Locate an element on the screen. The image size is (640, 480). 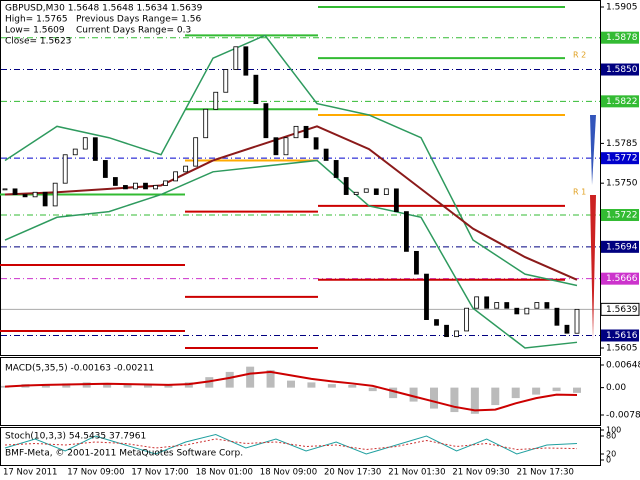
stoch-label: Stoch(10,3,3) 54.5435 37.7961 is located at coordinates (75, 437).